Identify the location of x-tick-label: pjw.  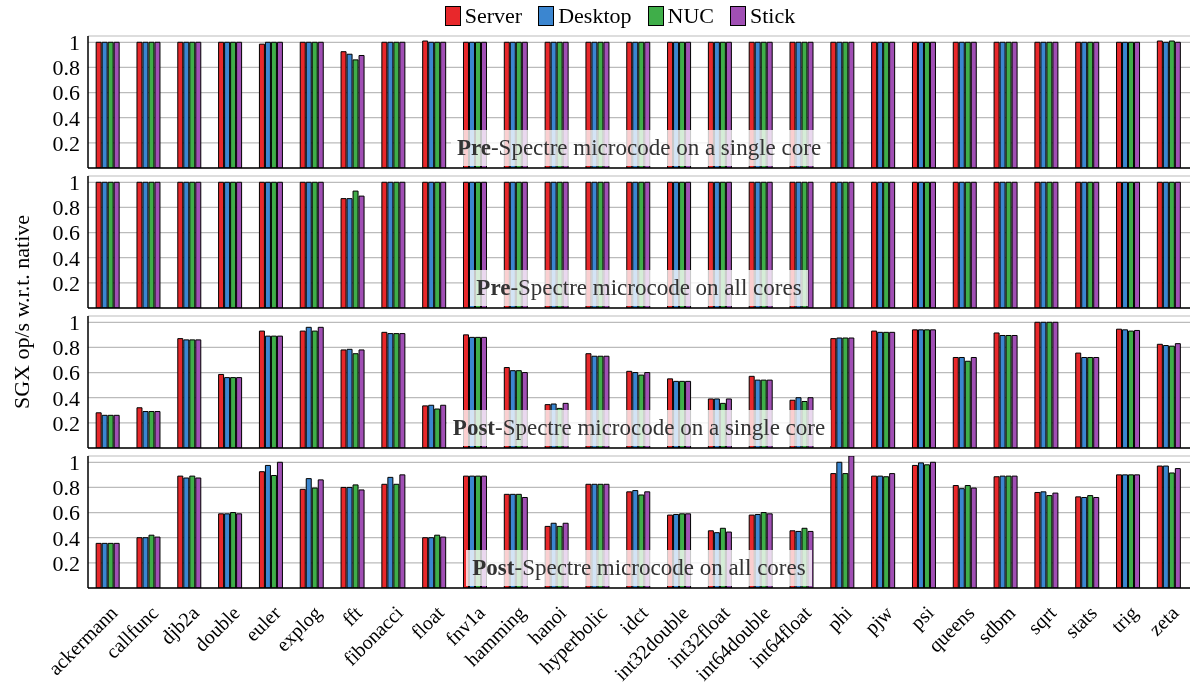
(879, 620).